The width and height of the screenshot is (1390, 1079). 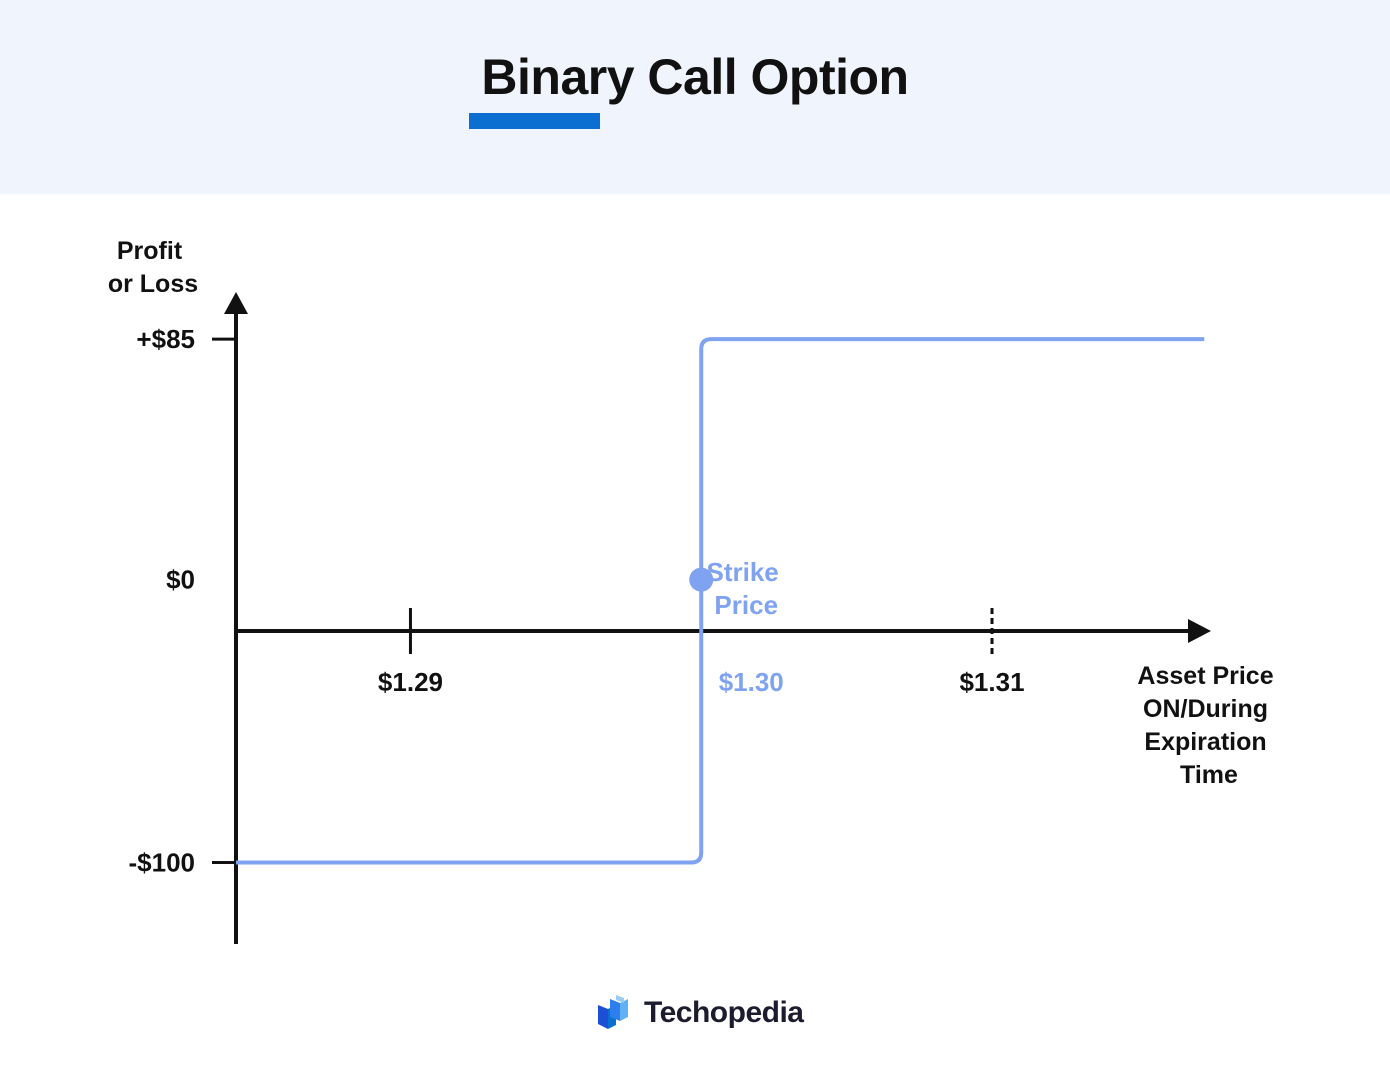 What do you see at coordinates (162, 863) in the screenshot?
I see `y-tick-label: -$100` at bounding box center [162, 863].